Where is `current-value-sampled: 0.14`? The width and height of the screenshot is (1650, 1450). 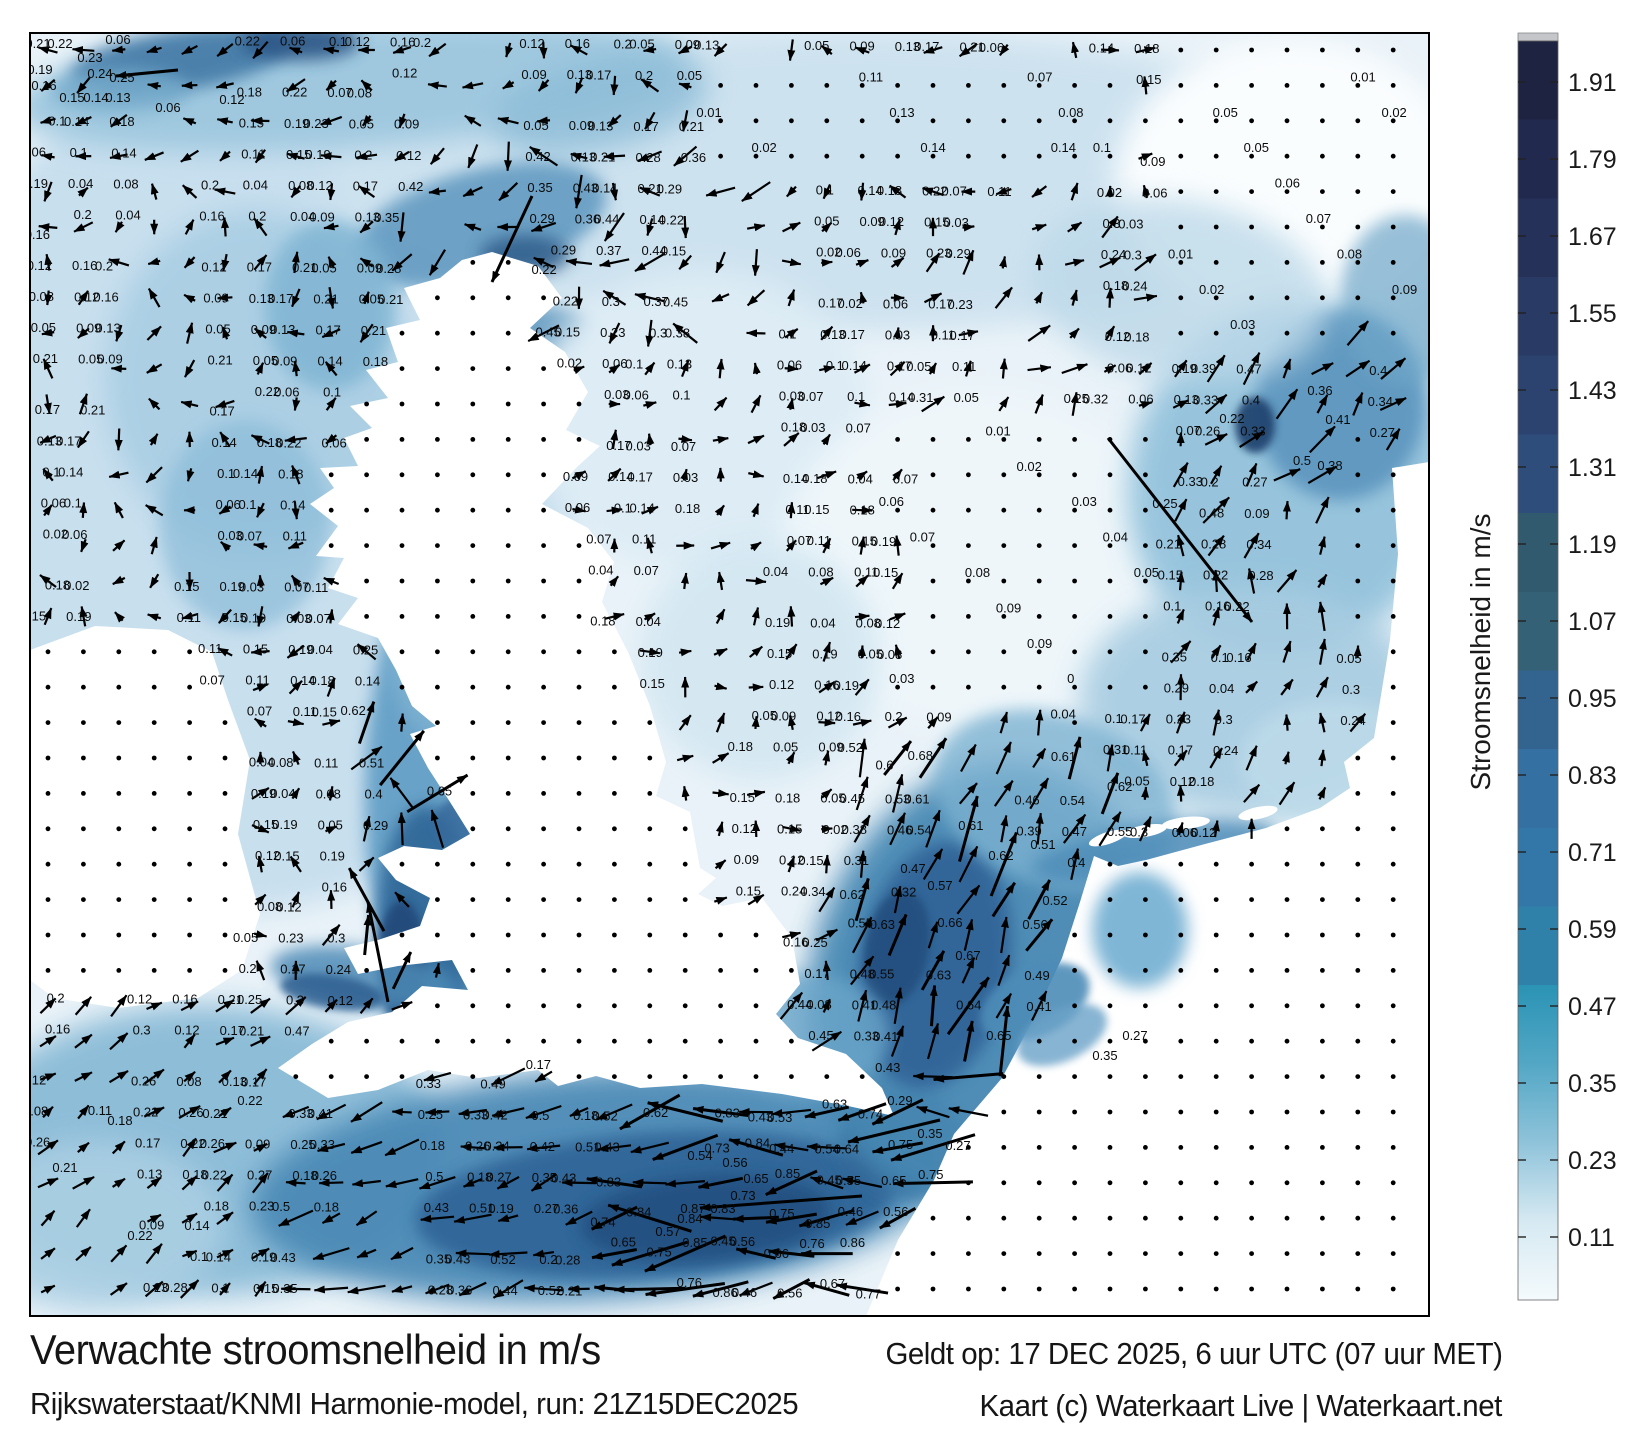 current-value-sampled: 0.14 is located at coordinates (95, 97).